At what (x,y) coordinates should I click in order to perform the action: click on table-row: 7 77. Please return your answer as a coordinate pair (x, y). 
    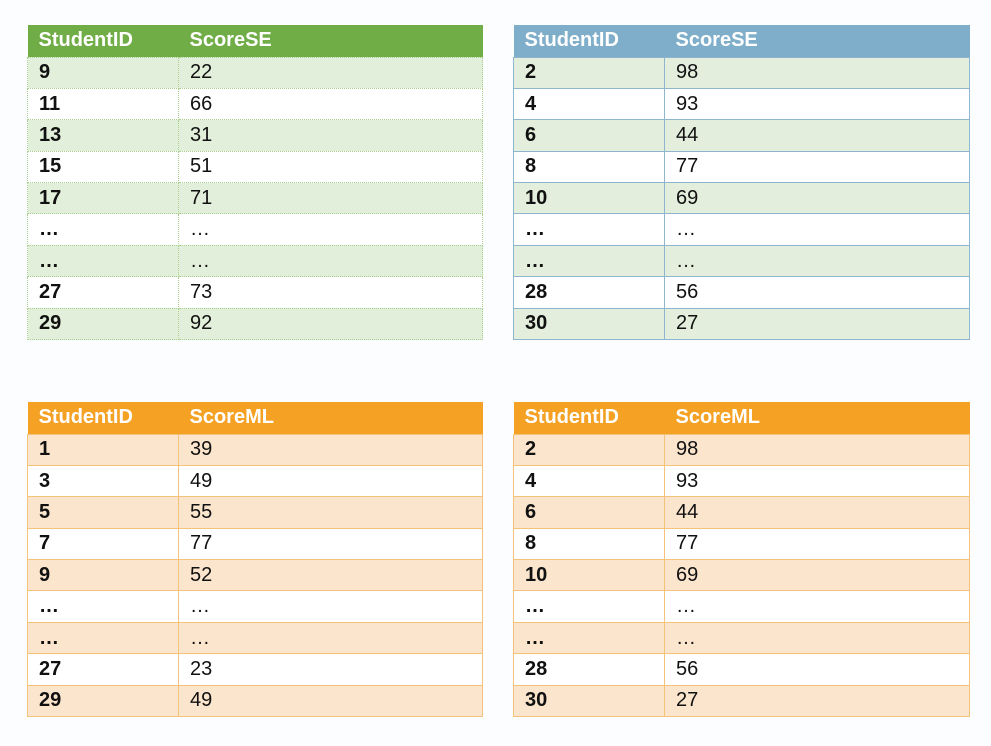
    Looking at the image, I should click on (255, 544).